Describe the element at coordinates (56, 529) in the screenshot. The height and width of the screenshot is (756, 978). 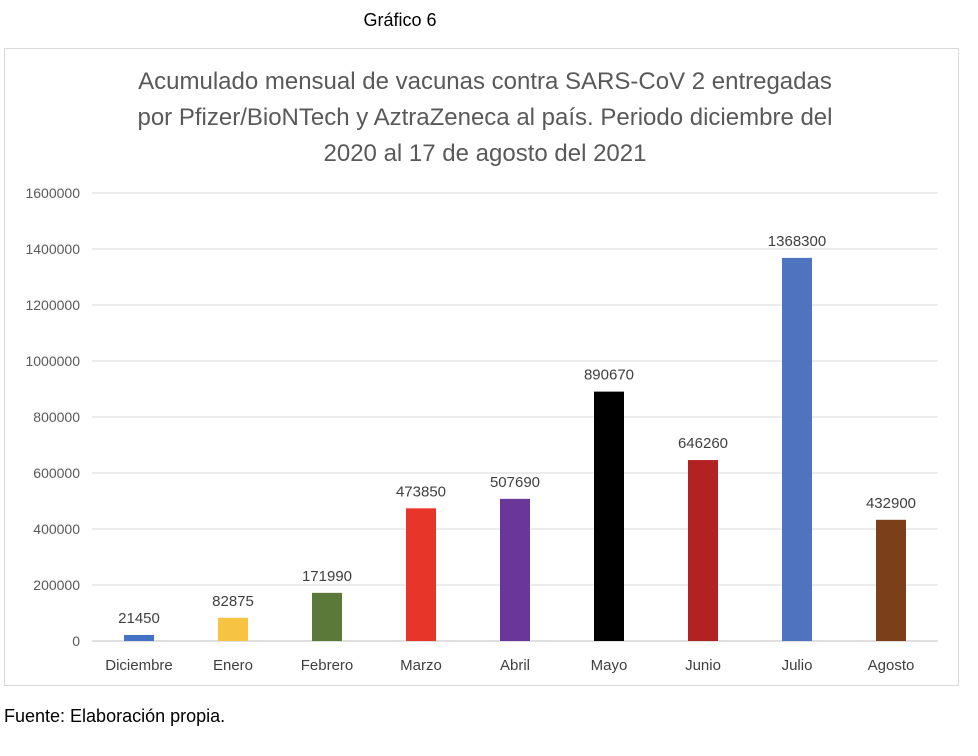
I see `y-tick-label: 400000` at that location.